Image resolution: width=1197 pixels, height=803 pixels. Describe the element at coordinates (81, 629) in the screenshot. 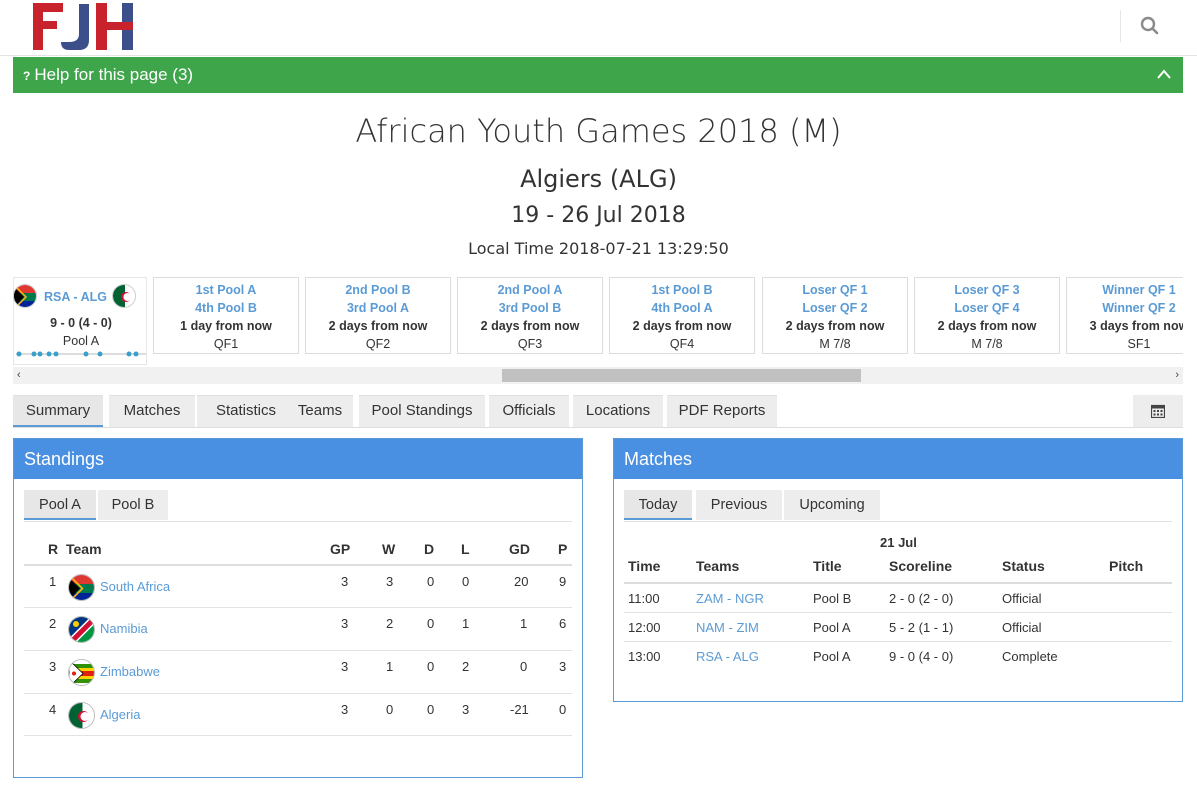

I see `flag-namibia-icon` at that location.